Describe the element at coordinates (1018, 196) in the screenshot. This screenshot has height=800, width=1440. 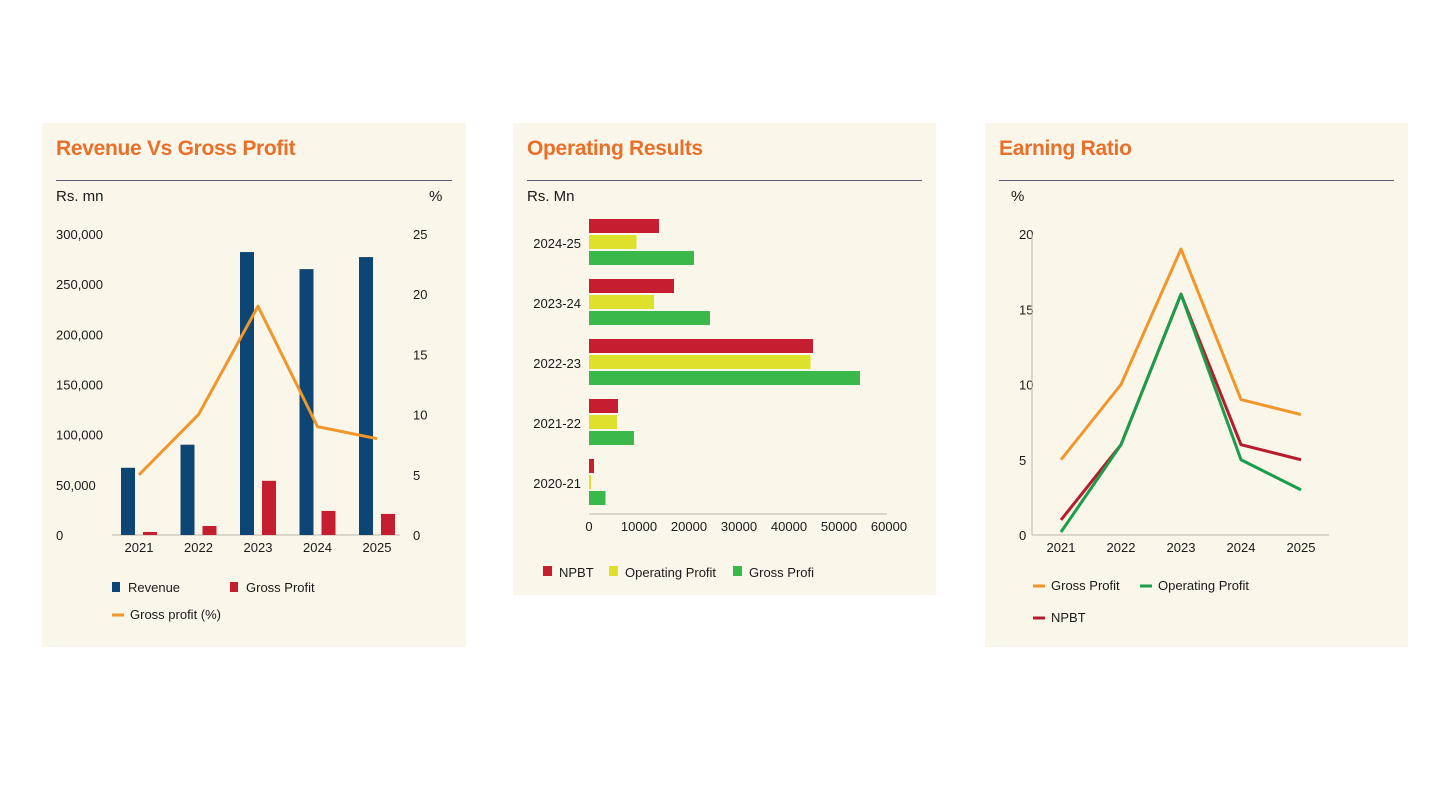
I see `axis-unit: %` at that location.